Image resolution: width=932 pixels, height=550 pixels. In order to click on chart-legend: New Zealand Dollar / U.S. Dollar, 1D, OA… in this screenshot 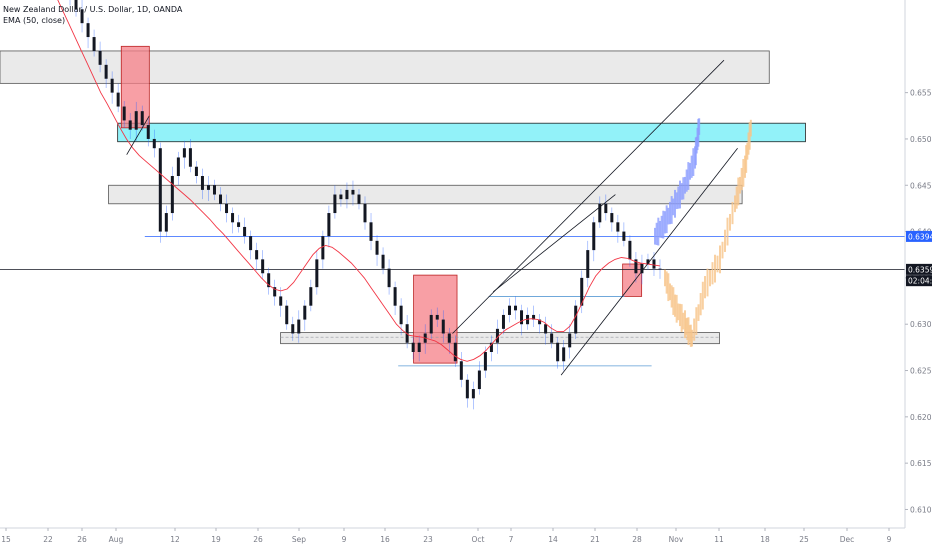, I will do `click(92, 15)`.